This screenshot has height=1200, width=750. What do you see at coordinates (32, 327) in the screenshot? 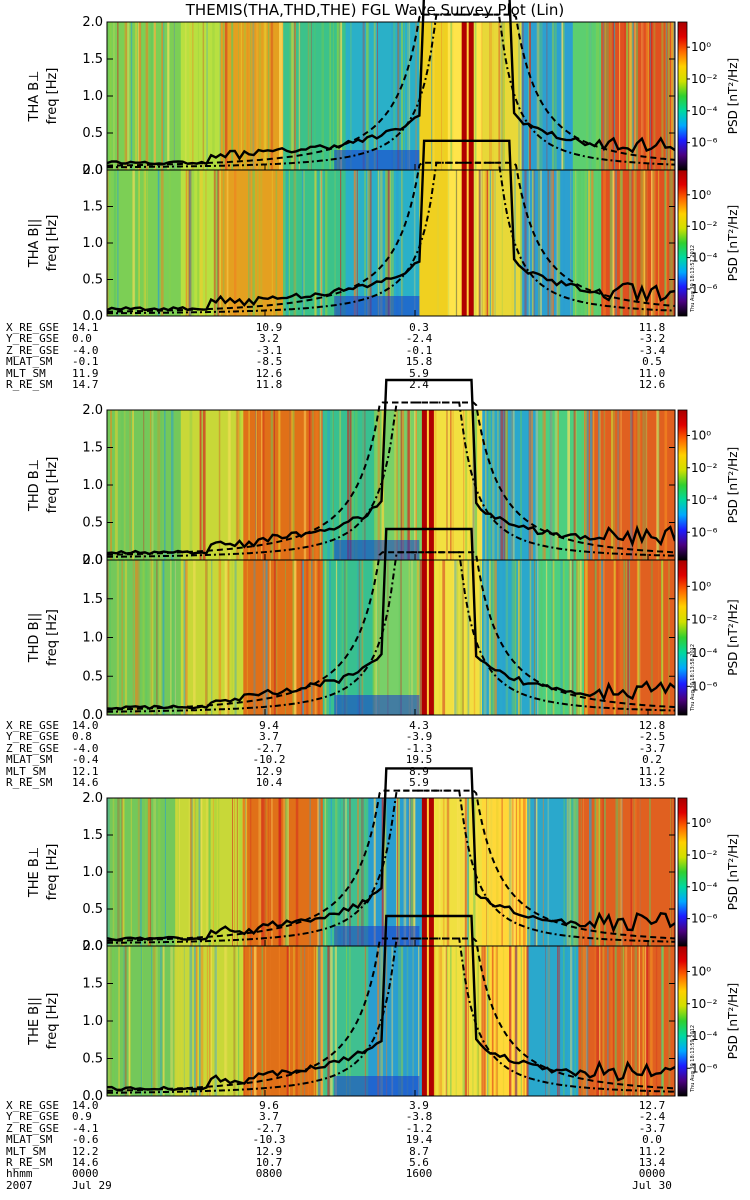
I see `ephemeris-row-label: X_RE_GSE` at bounding box center [32, 327].